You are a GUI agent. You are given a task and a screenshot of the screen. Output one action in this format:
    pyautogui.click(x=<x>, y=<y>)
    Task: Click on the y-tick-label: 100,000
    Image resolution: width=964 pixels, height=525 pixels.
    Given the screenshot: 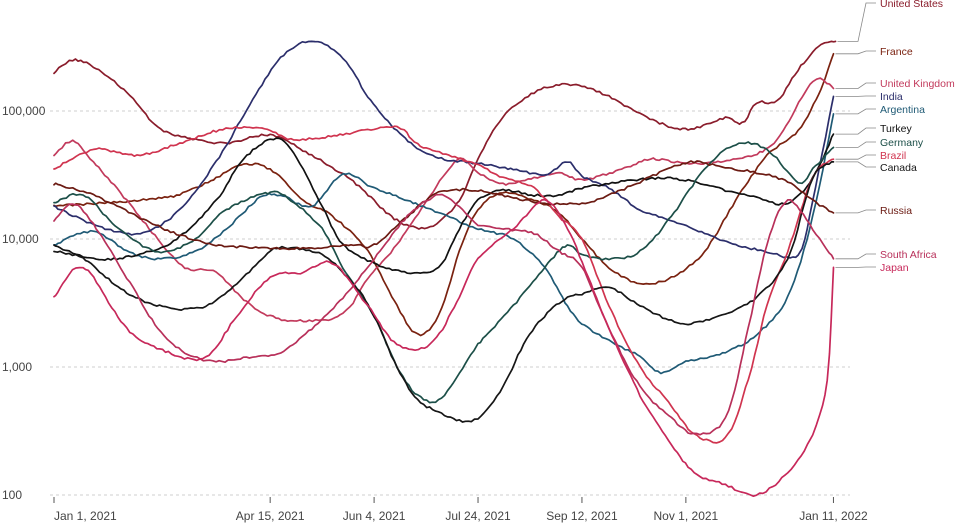 What is the action you would take?
    pyautogui.click(x=24, y=111)
    